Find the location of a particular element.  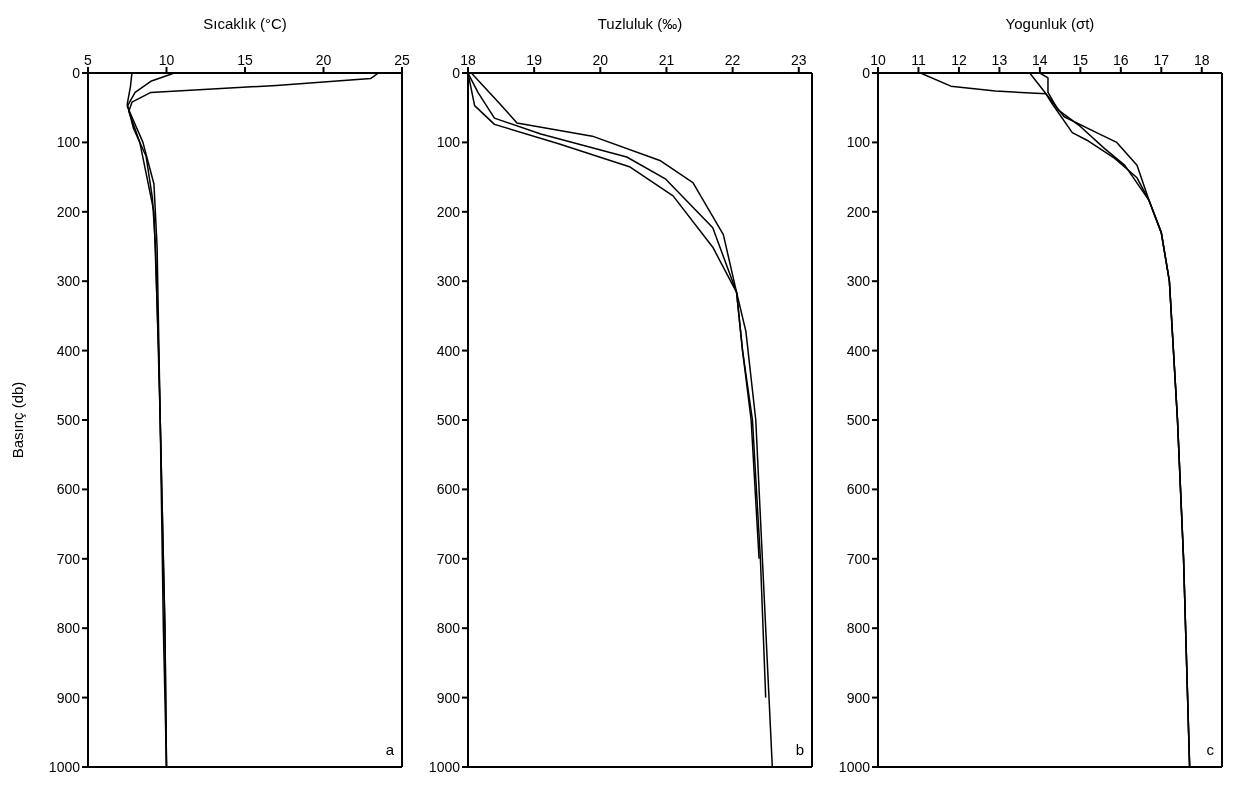

x-tick-label: 14 is located at coordinates (1040, 60).